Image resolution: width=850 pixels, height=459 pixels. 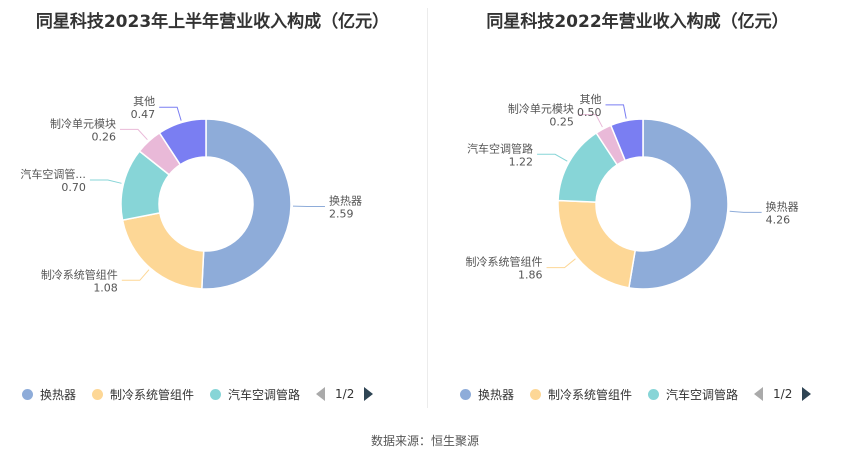 I want to click on slice-value-label: 1.86, so click(x=530, y=275).